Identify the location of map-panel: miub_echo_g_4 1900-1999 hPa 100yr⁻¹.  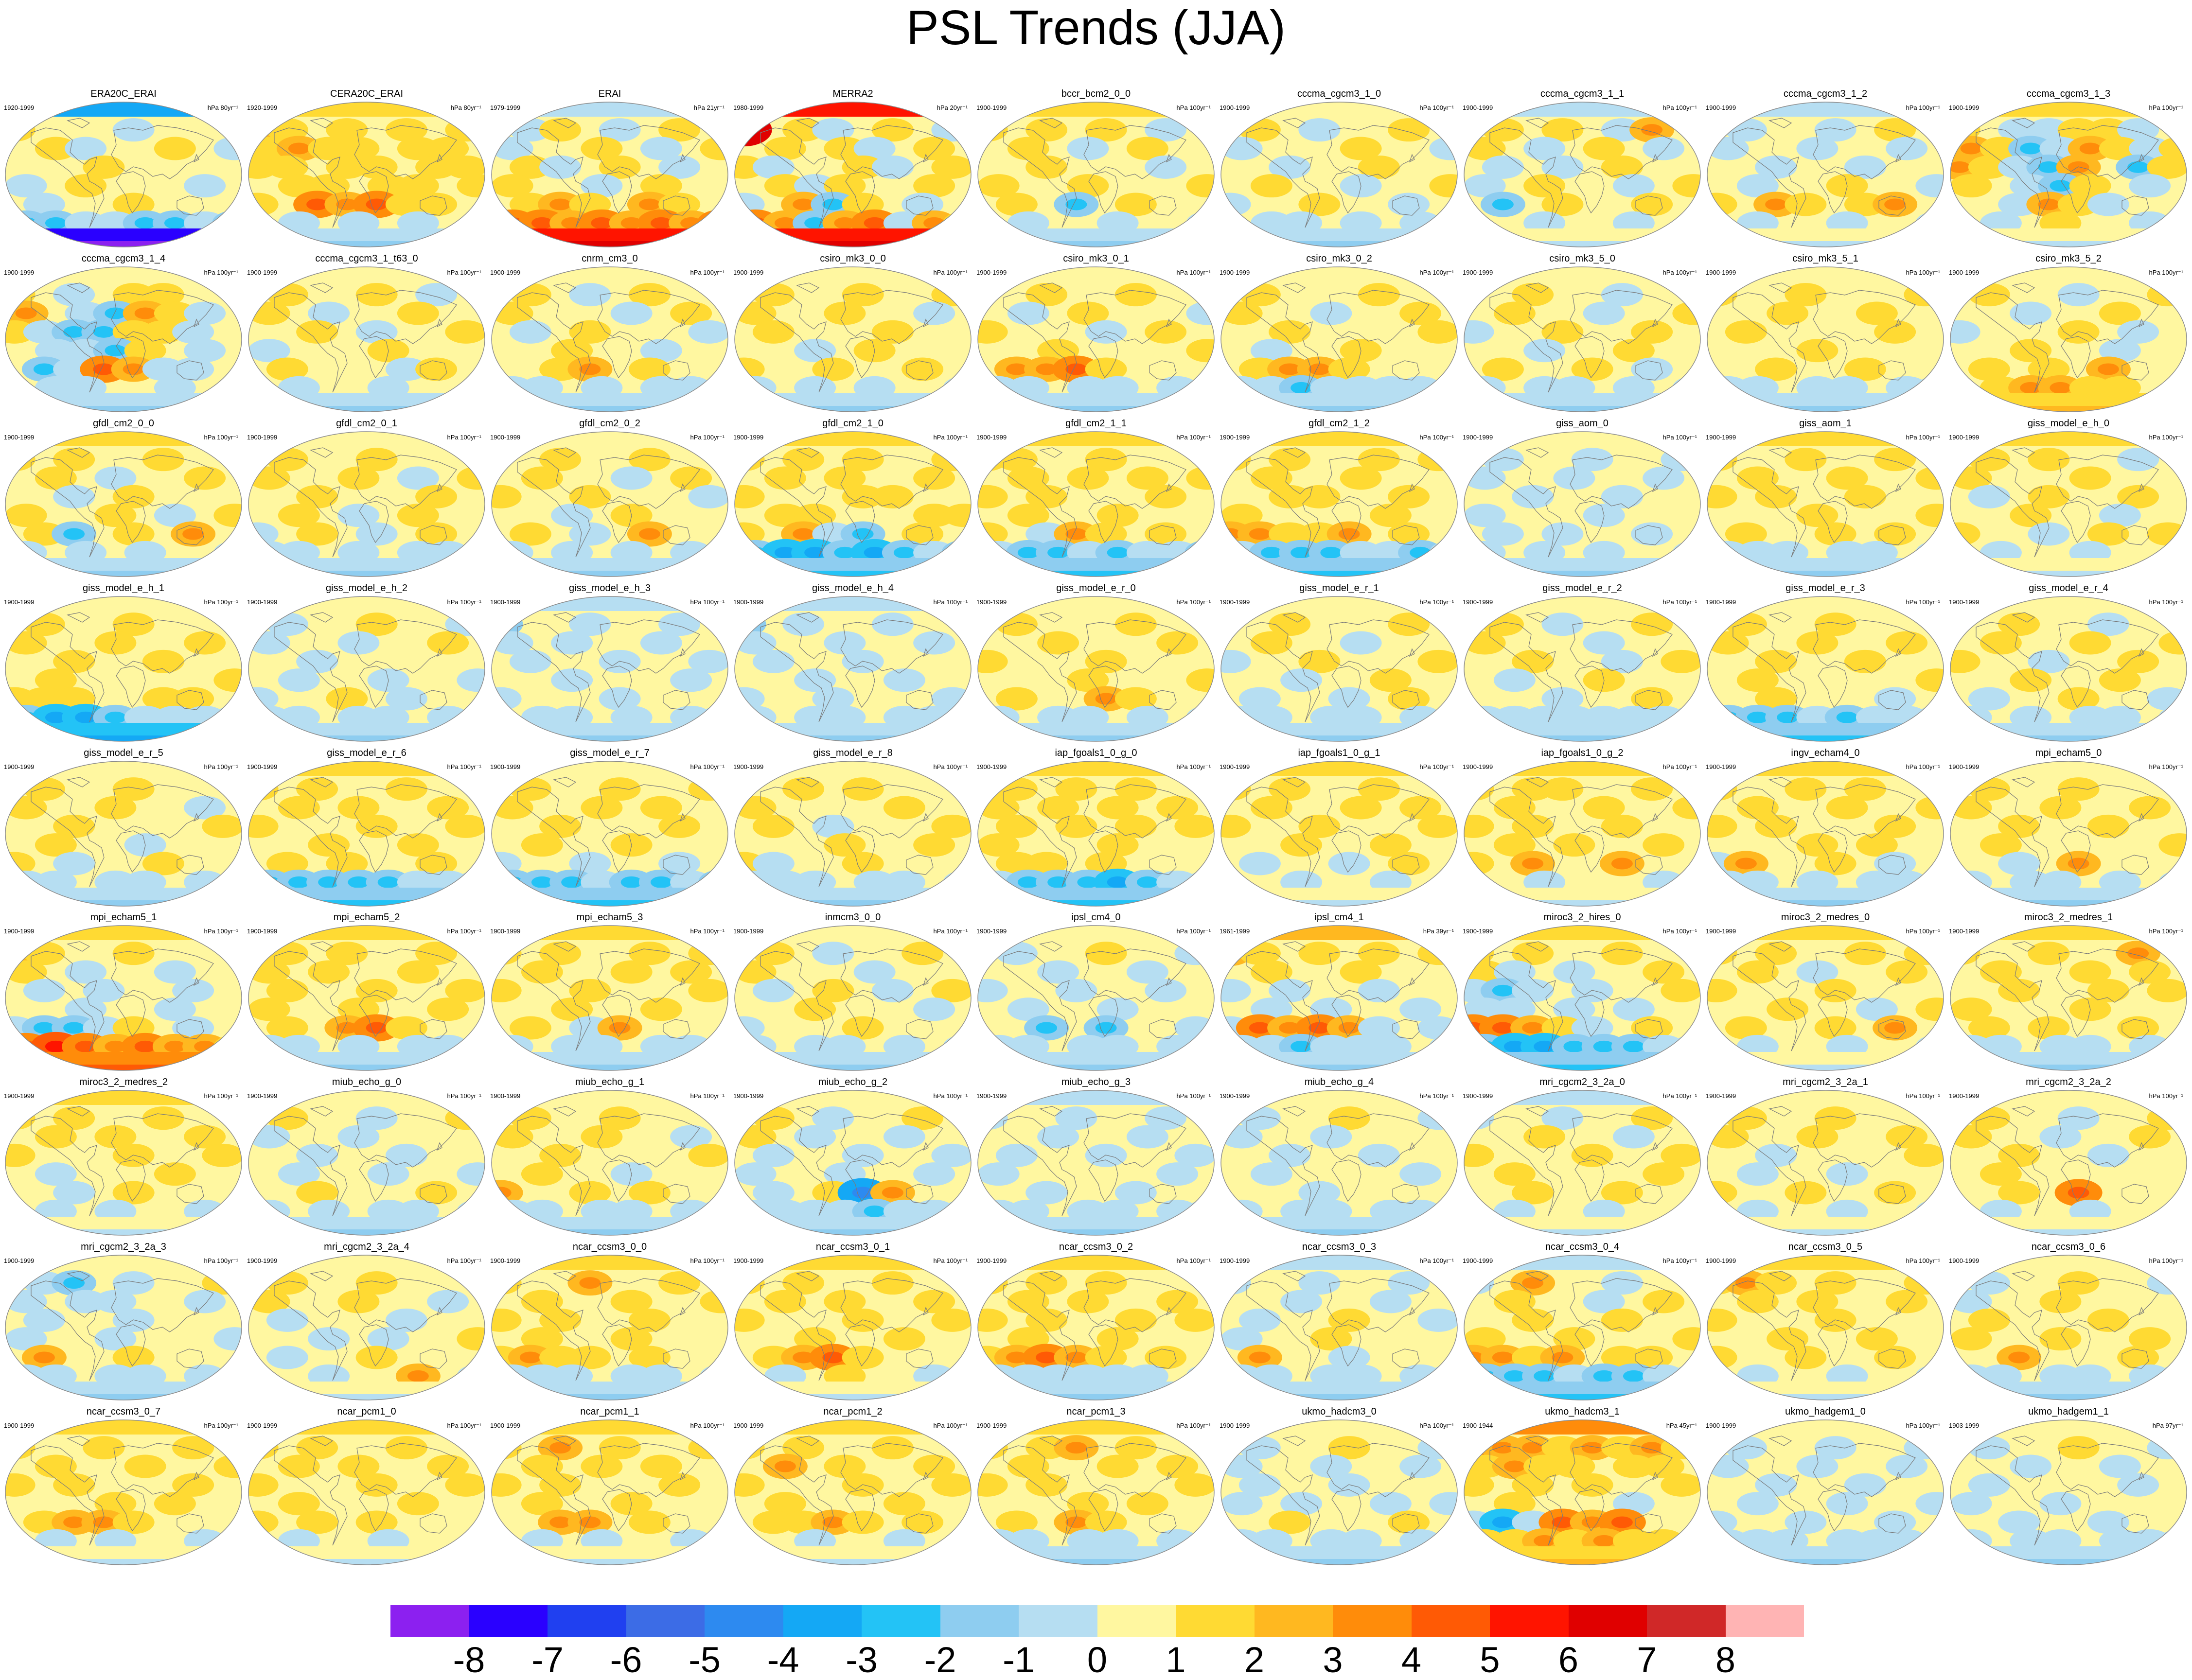
(1339, 1158).